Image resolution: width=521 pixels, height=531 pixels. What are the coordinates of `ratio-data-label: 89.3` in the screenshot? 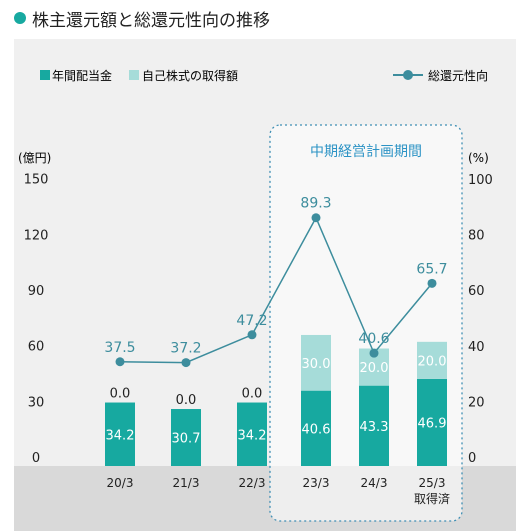 It's located at (315, 204).